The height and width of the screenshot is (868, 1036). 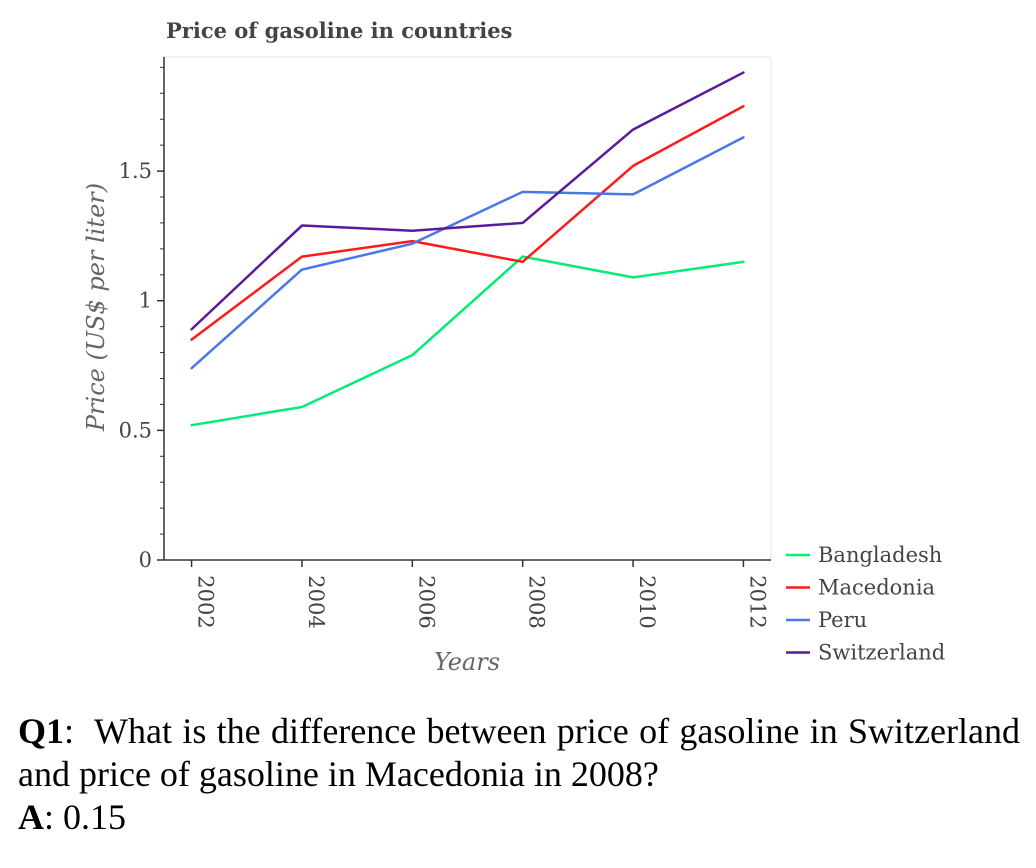 I want to click on legend-label-switzerland: Switzerland, so click(x=881, y=653).